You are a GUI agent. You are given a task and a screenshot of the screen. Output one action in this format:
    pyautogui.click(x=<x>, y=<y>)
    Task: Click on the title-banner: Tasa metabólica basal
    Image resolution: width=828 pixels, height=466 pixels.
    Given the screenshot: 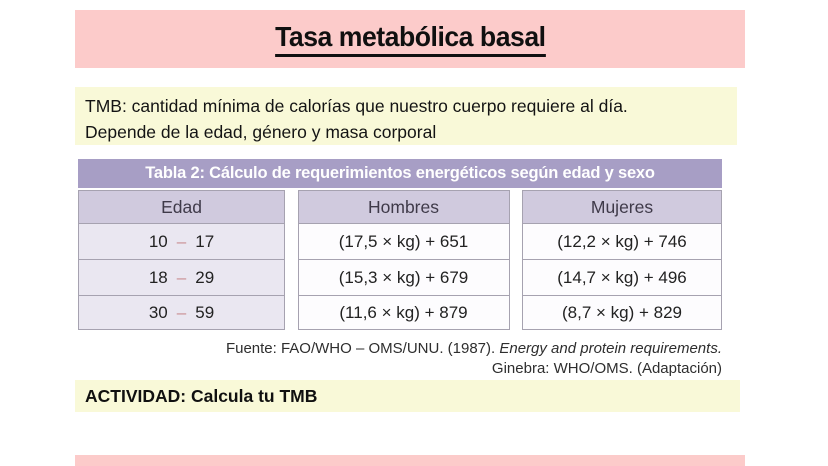 What is the action you would take?
    pyautogui.click(x=410, y=39)
    